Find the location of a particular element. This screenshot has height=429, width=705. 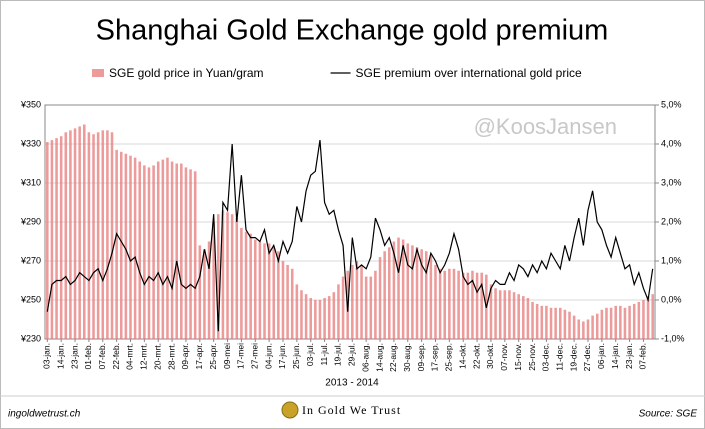

x-tick-label: 17-sep. is located at coordinates (435, 357).